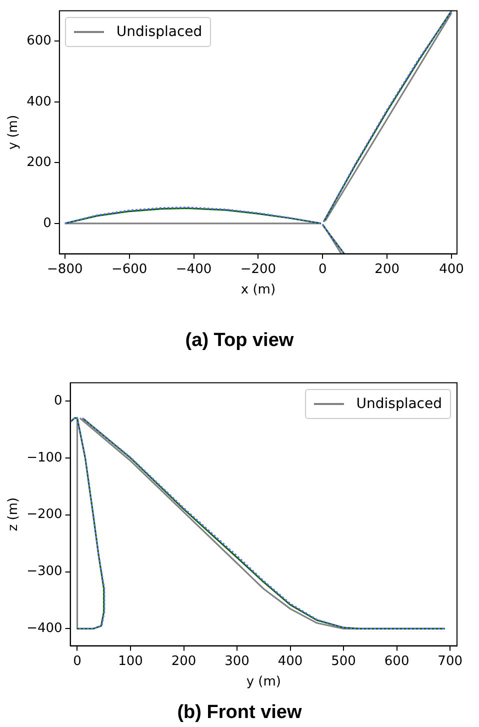 This screenshot has height=727, width=479. Describe the element at coordinates (44, 458) in the screenshot. I see `y-tick-label: −100` at that location.